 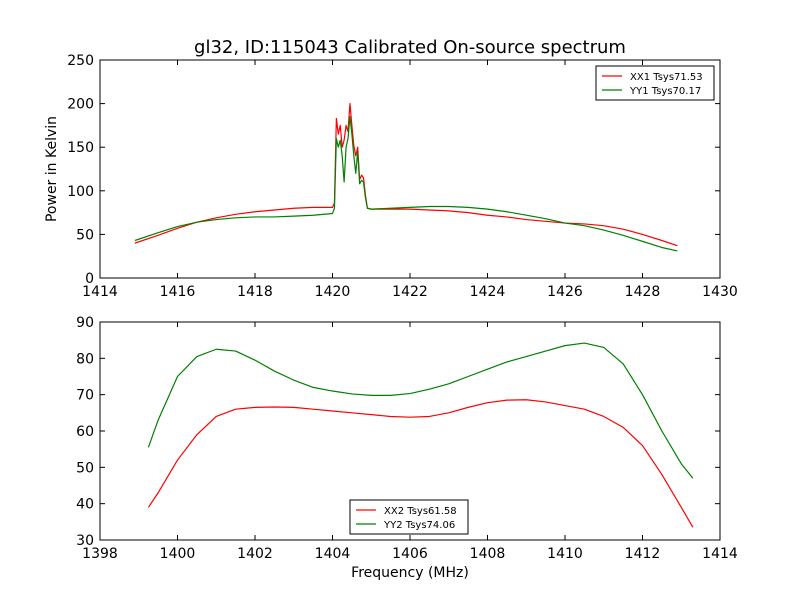 I want to click on top-legend-label-2: YY1 Tsys70.17, so click(x=665, y=91).